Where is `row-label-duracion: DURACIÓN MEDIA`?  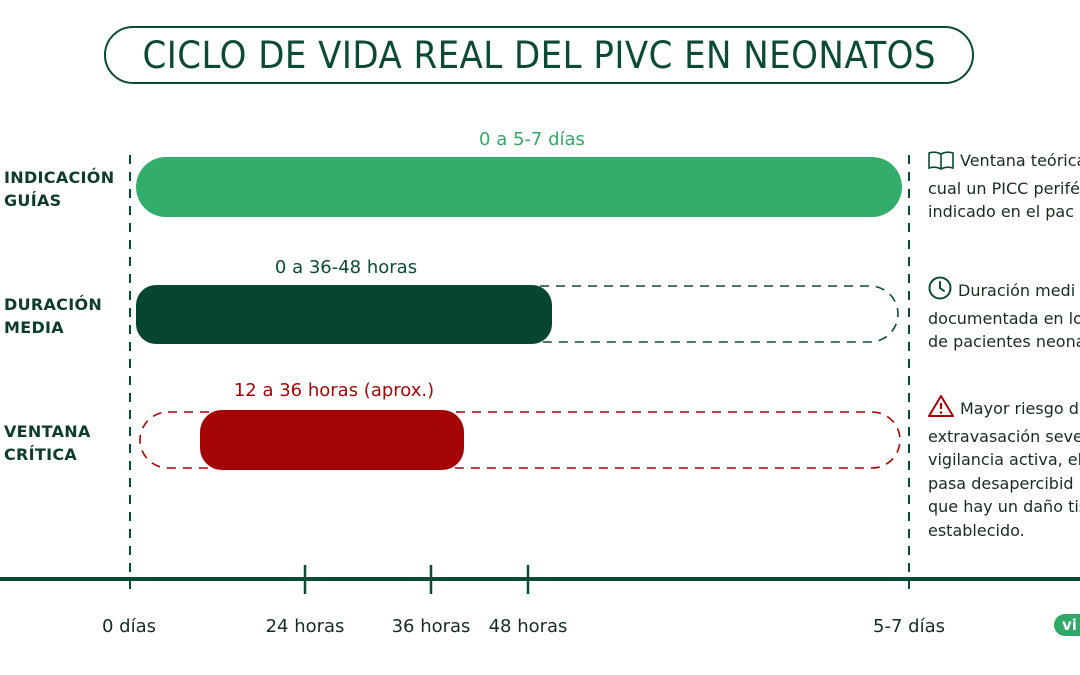 row-label-duracion: DURACIÓN MEDIA is located at coordinates (53, 316).